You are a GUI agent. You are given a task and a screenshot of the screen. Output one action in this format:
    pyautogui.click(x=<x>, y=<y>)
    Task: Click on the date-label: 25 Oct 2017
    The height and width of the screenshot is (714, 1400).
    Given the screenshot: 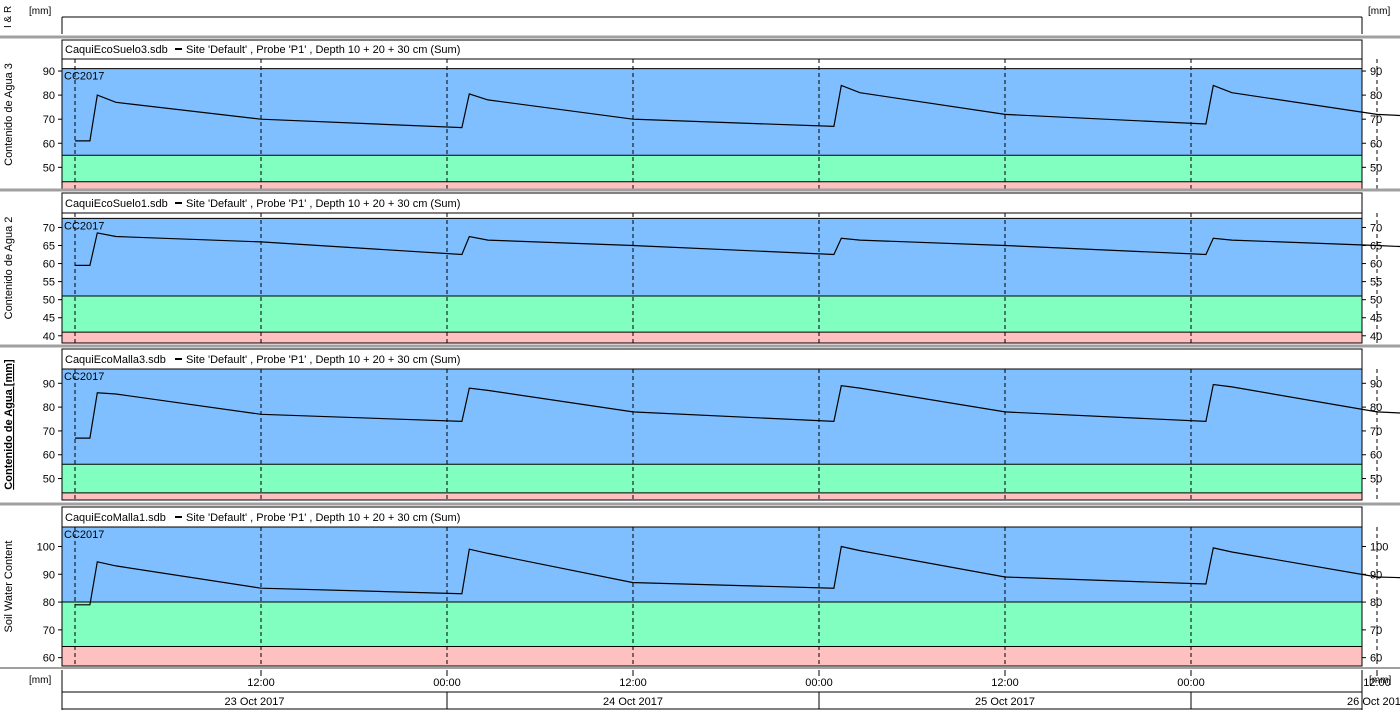 What is the action you would take?
    pyautogui.click(x=1005, y=702)
    